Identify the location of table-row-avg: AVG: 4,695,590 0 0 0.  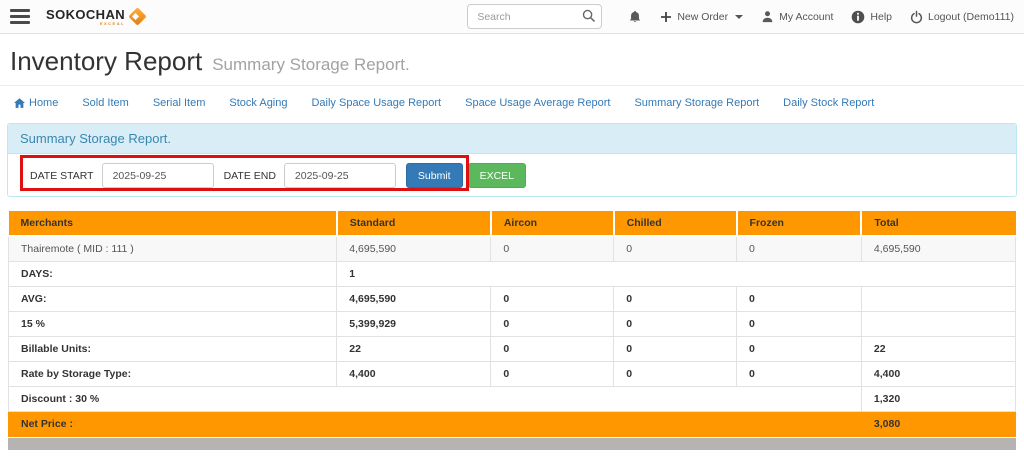
(512, 299).